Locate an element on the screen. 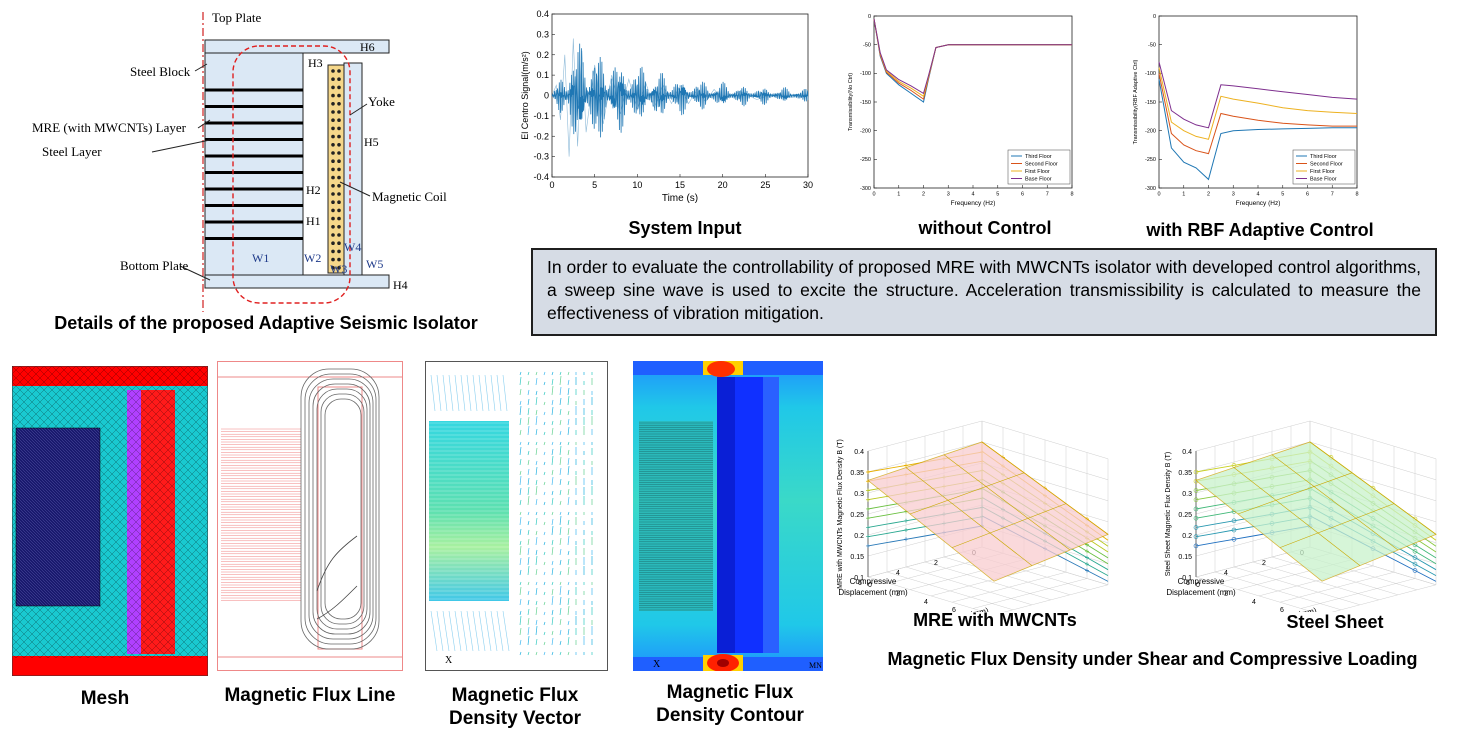 The image size is (1467, 745). label-bottom-plate: Bottom Plate is located at coordinates (154, 265).